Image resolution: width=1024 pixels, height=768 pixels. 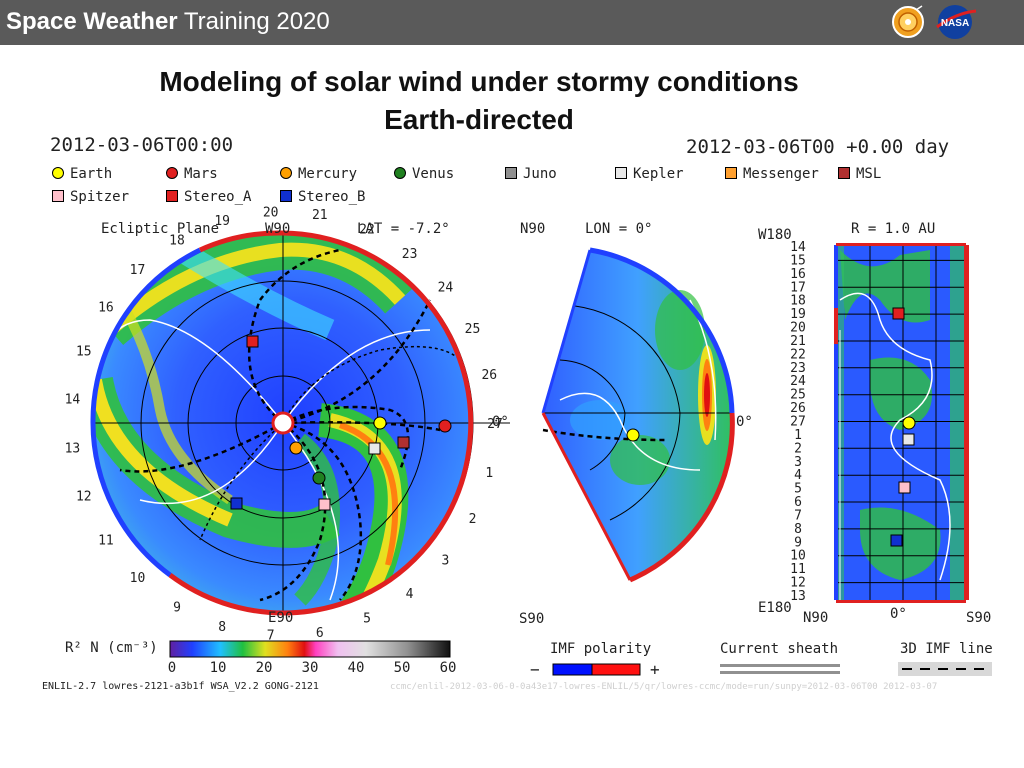 What do you see at coordinates (473, 329) in the screenshot?
I see `ecliptic-tick-25: 25` at bounding box center [473, 329].